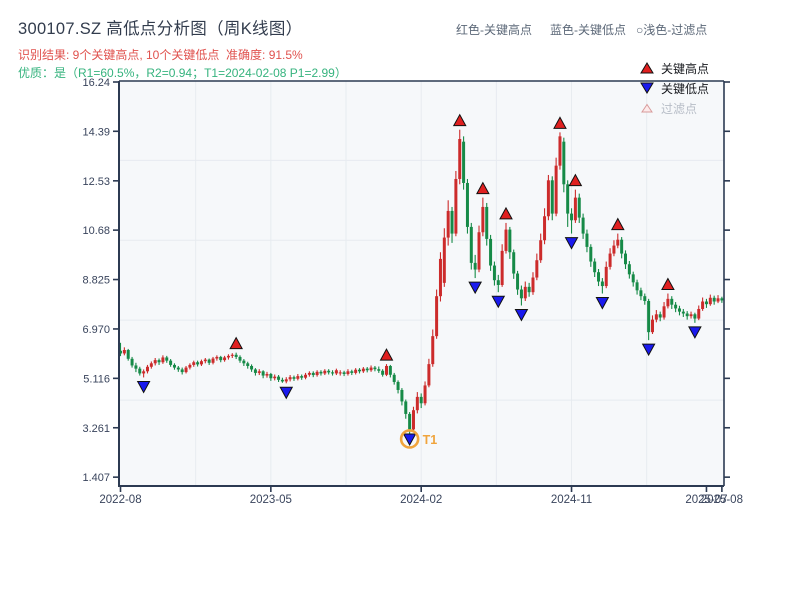 This screenshot has width=800, height=600. I want to click on legend-label-key-high: 关键高点, so click(685, 68).